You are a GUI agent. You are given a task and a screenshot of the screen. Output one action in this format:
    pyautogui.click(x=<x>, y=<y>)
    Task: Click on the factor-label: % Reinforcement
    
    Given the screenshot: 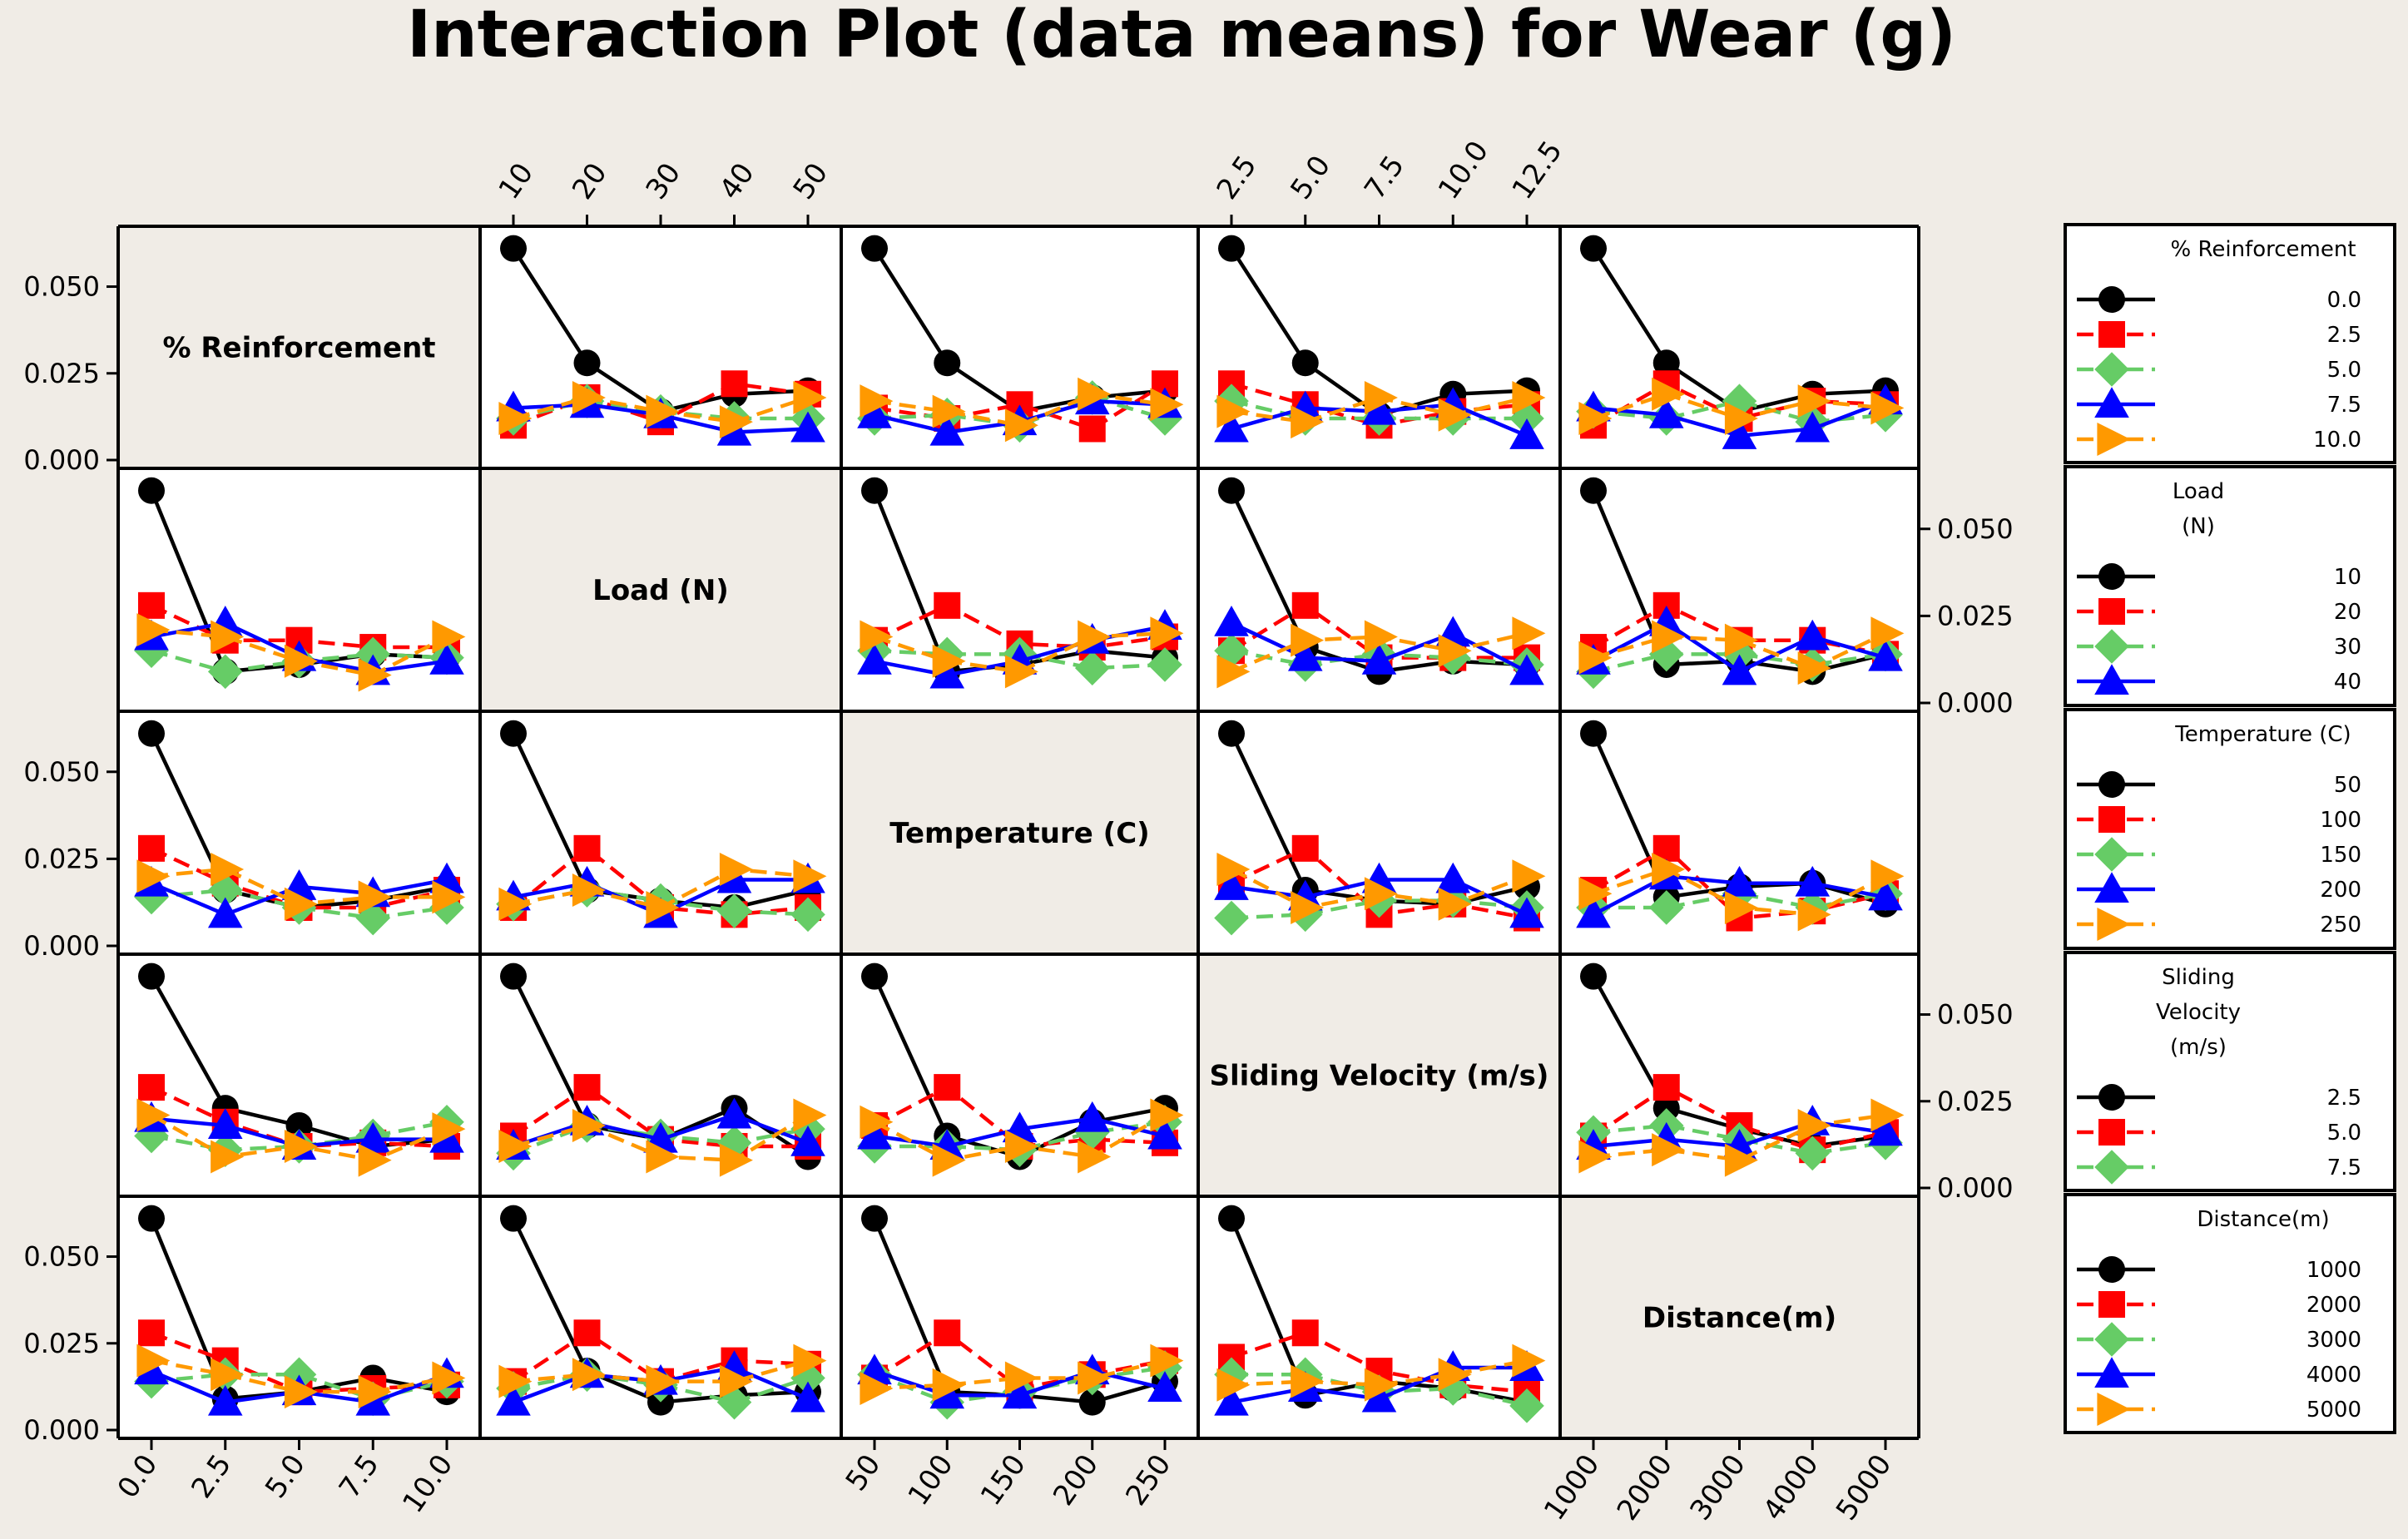 What is the action you would take?
    pyautogui.click(x=299, y=349)
    